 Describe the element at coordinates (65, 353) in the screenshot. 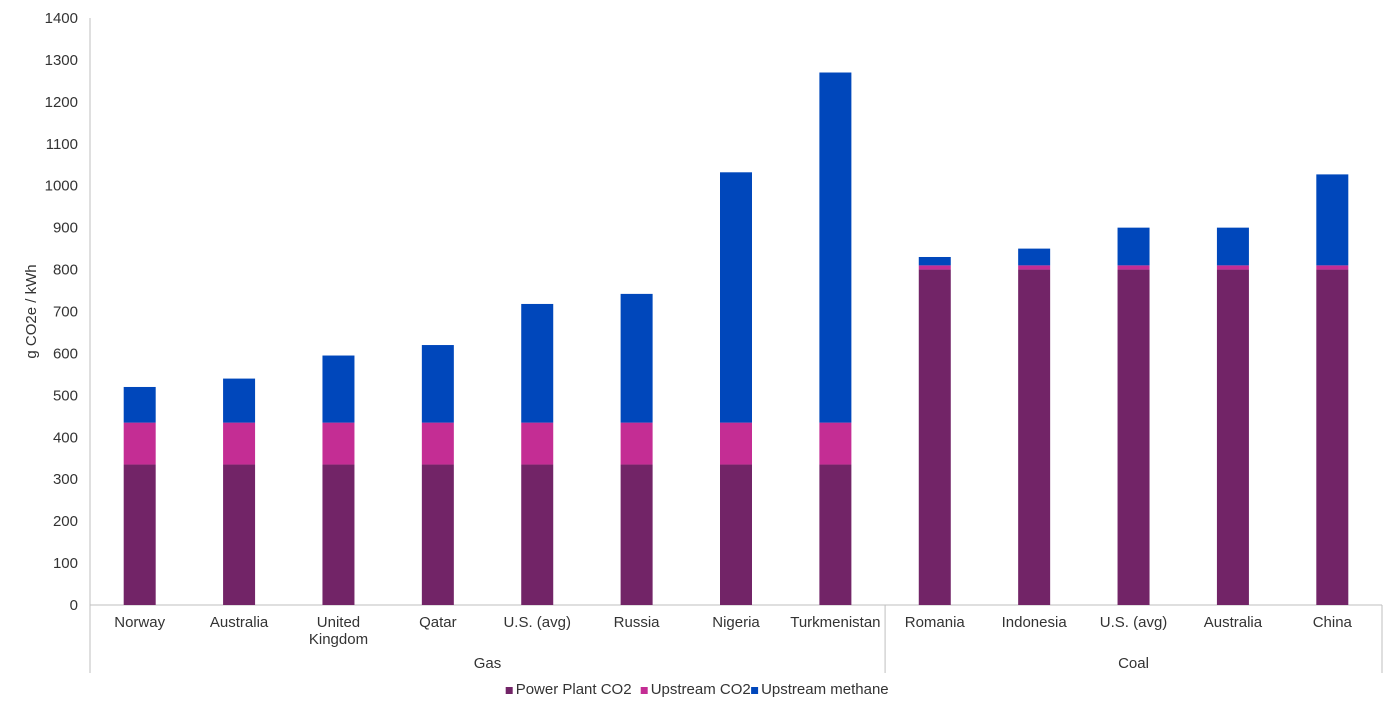

I see `y-tick-label: 600` at that location.